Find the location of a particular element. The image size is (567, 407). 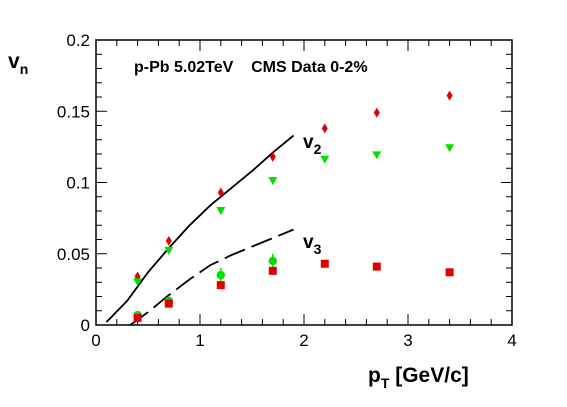

v3-curve-label: v3 is located at coordinates (312, 244).